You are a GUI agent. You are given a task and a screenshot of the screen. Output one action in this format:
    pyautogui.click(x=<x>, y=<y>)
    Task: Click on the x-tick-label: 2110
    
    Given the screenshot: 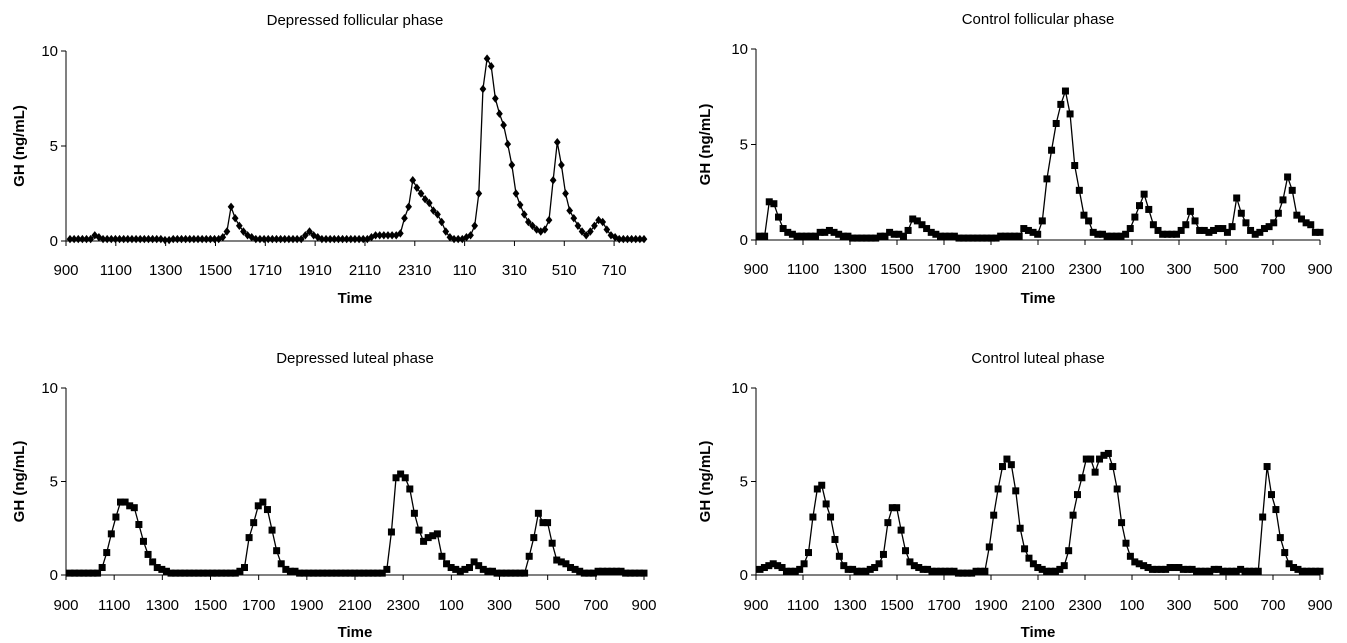 What is the action you would take?
    pyautogui.click(x=365, y=270)
    